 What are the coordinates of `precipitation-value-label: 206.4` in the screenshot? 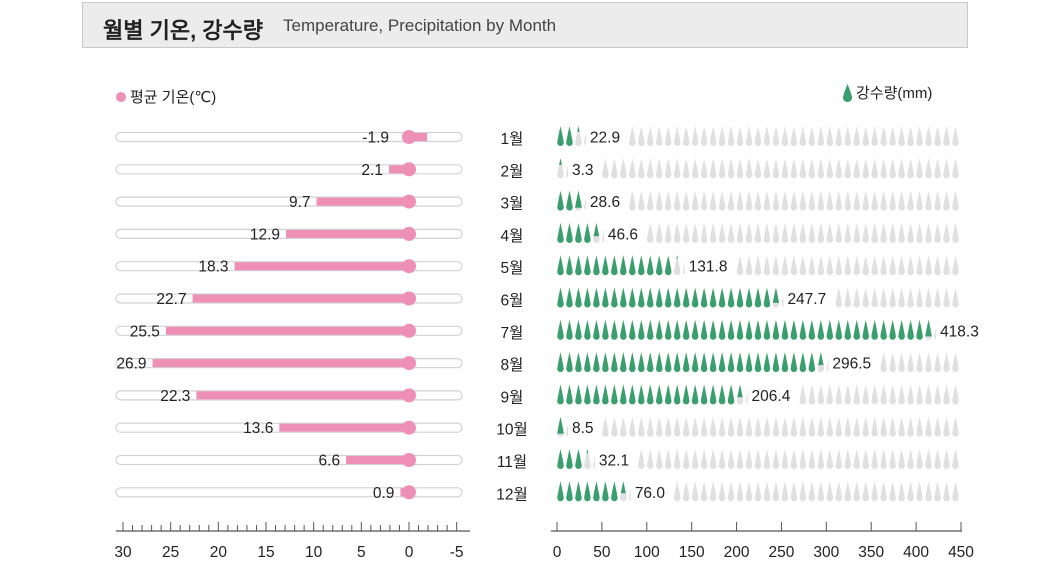 It's located at (771, 396).